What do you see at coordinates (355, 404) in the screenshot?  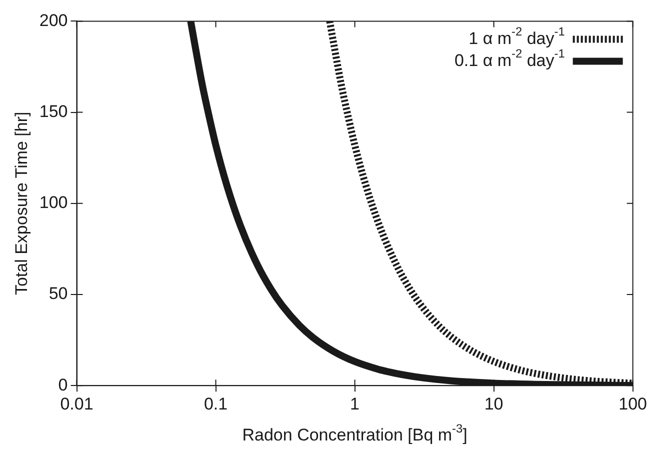 I see `x-tick-label: 1` at bounding box center [355, 404].